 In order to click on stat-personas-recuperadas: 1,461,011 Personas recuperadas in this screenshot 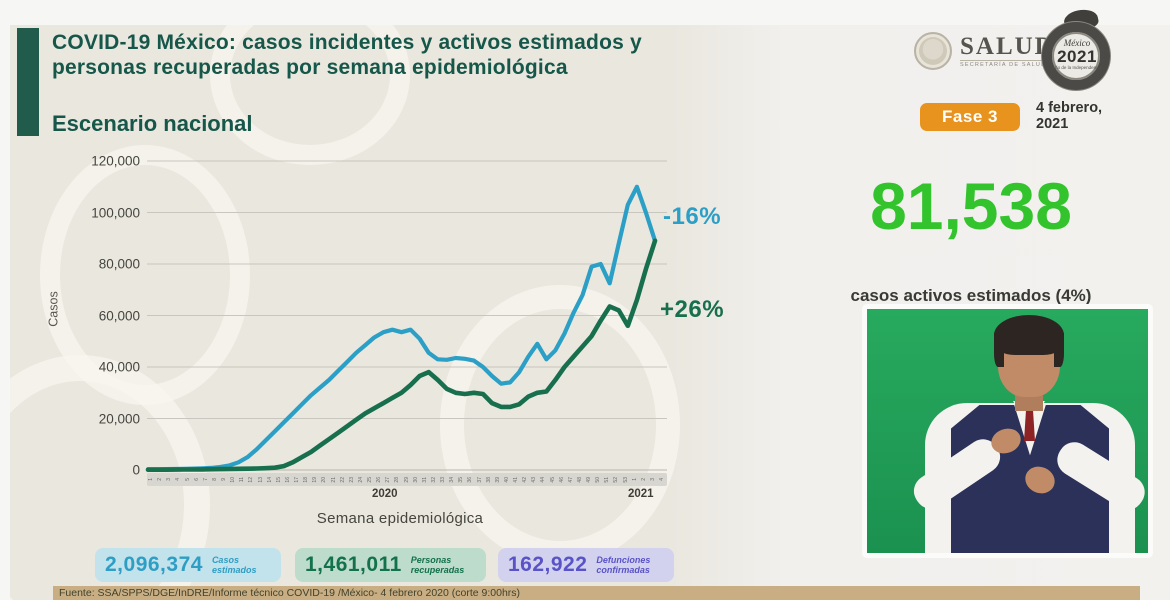, I will do `click(390, 565)`.